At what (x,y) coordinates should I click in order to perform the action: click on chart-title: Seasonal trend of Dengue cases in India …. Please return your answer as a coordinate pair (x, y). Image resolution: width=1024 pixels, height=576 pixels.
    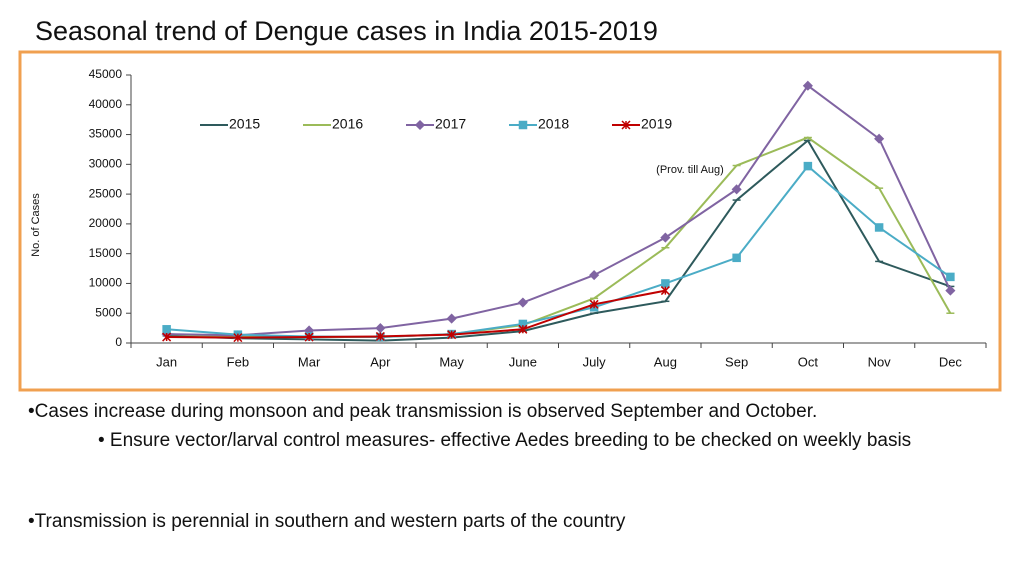
    Looking at the image, I should click on (346, 31).